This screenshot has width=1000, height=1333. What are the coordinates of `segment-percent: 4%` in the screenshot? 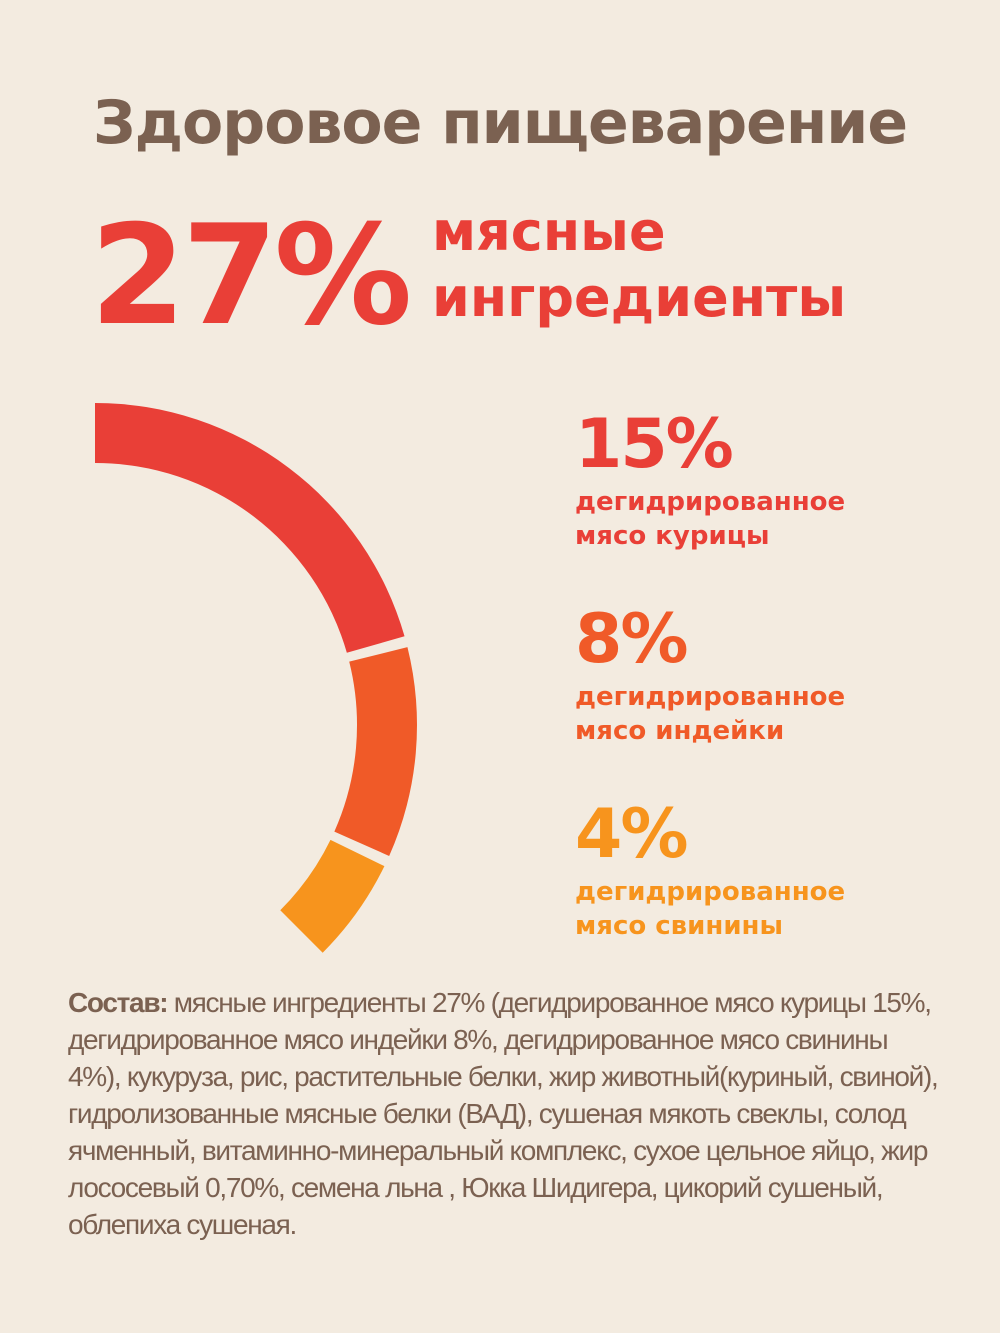 It's located at (631, 834).